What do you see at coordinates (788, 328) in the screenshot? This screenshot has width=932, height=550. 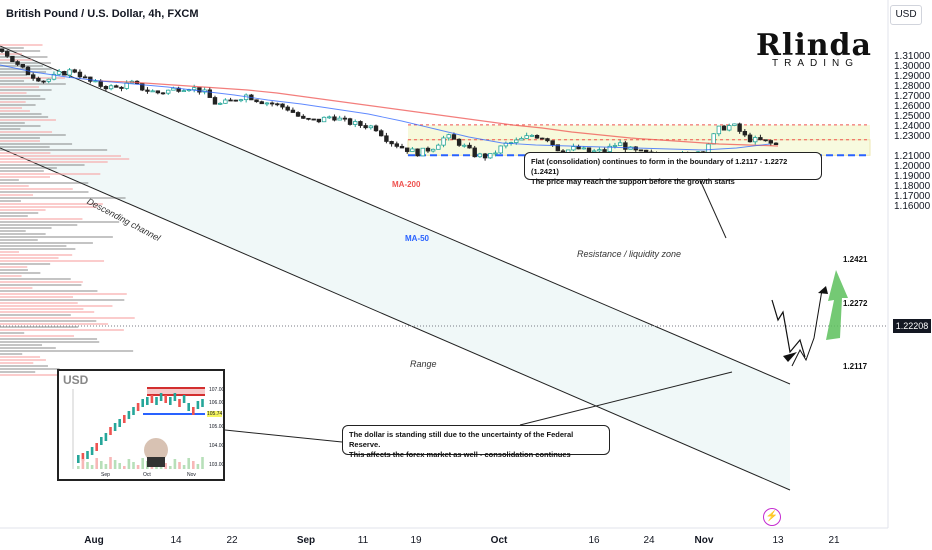 I see `projection-path` at bounding box center [788, 328].